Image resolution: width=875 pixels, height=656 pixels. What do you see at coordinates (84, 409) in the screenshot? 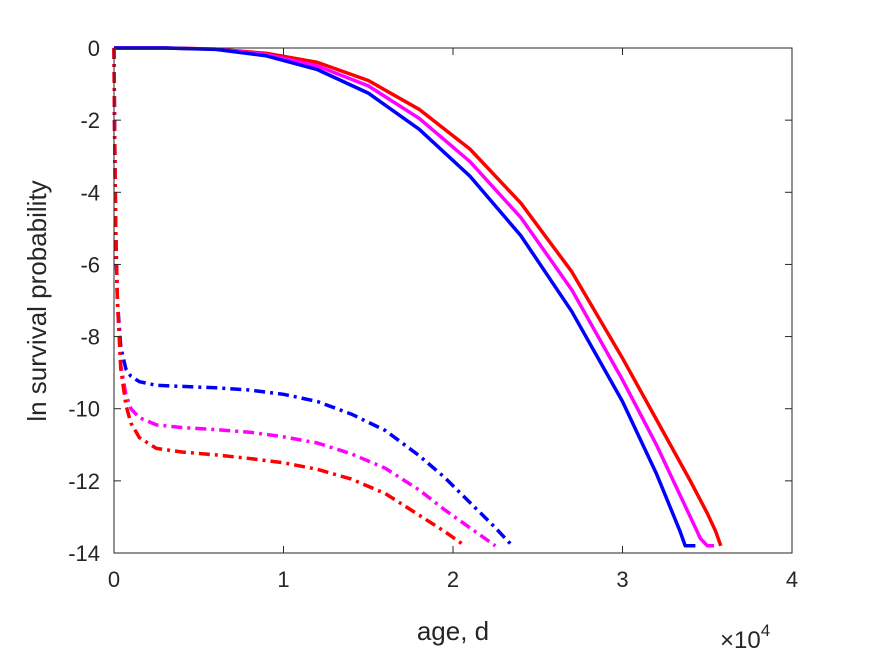
I see `y-tick-label: -10` at bounding box center [84, 409].